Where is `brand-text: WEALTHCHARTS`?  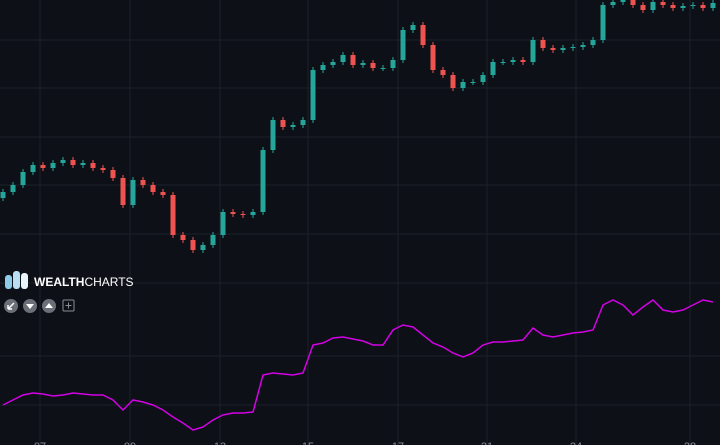
brand-text: WEALTHCHARTS is located at coordinates (84, 282).